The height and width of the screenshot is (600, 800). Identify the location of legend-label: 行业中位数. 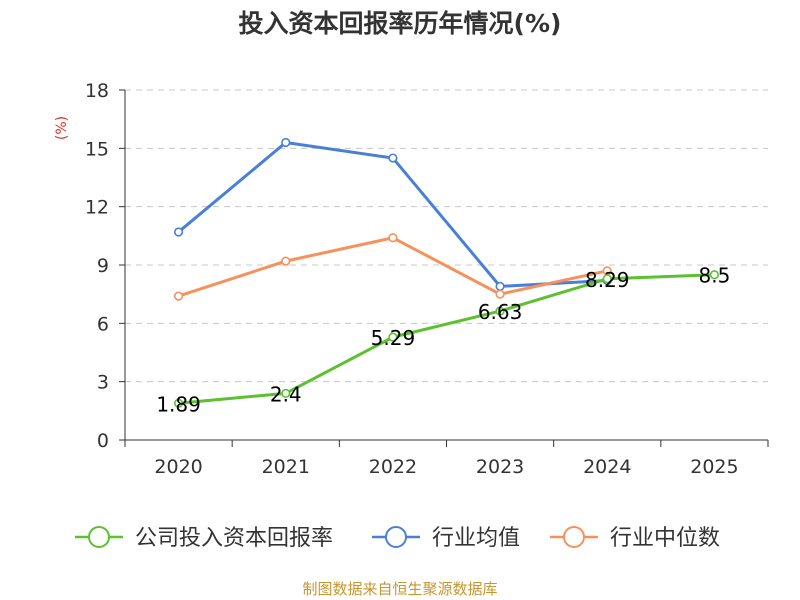
(665, 538).